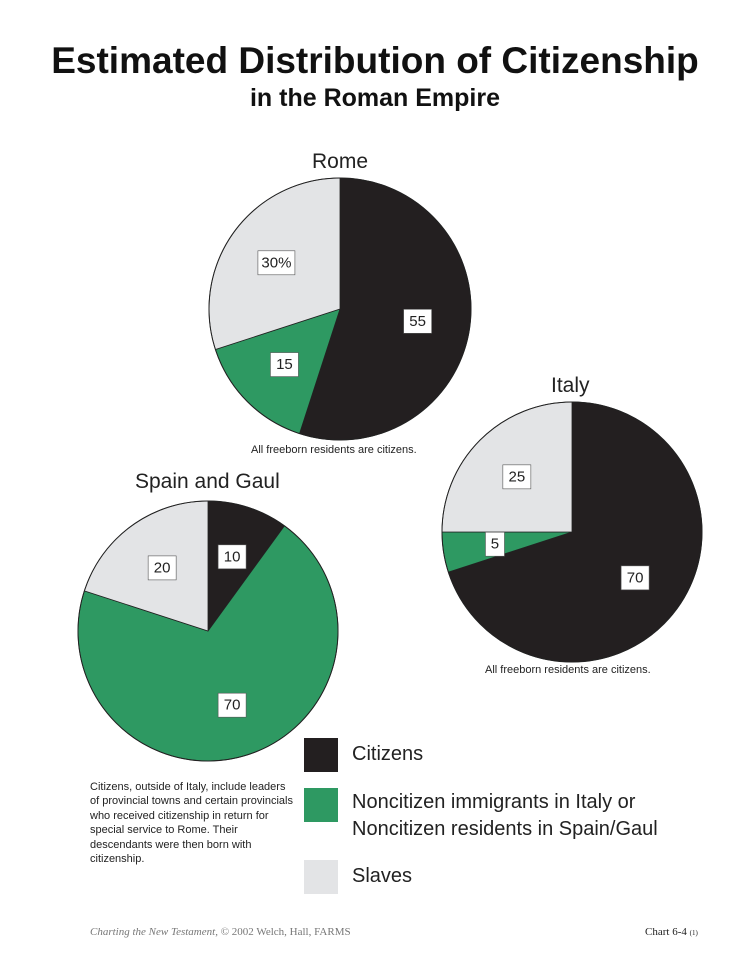 This screenshot has height=971, width=750. I want to click on pie-note-italy: All freeborn residents are citizens., so click(568, 670).